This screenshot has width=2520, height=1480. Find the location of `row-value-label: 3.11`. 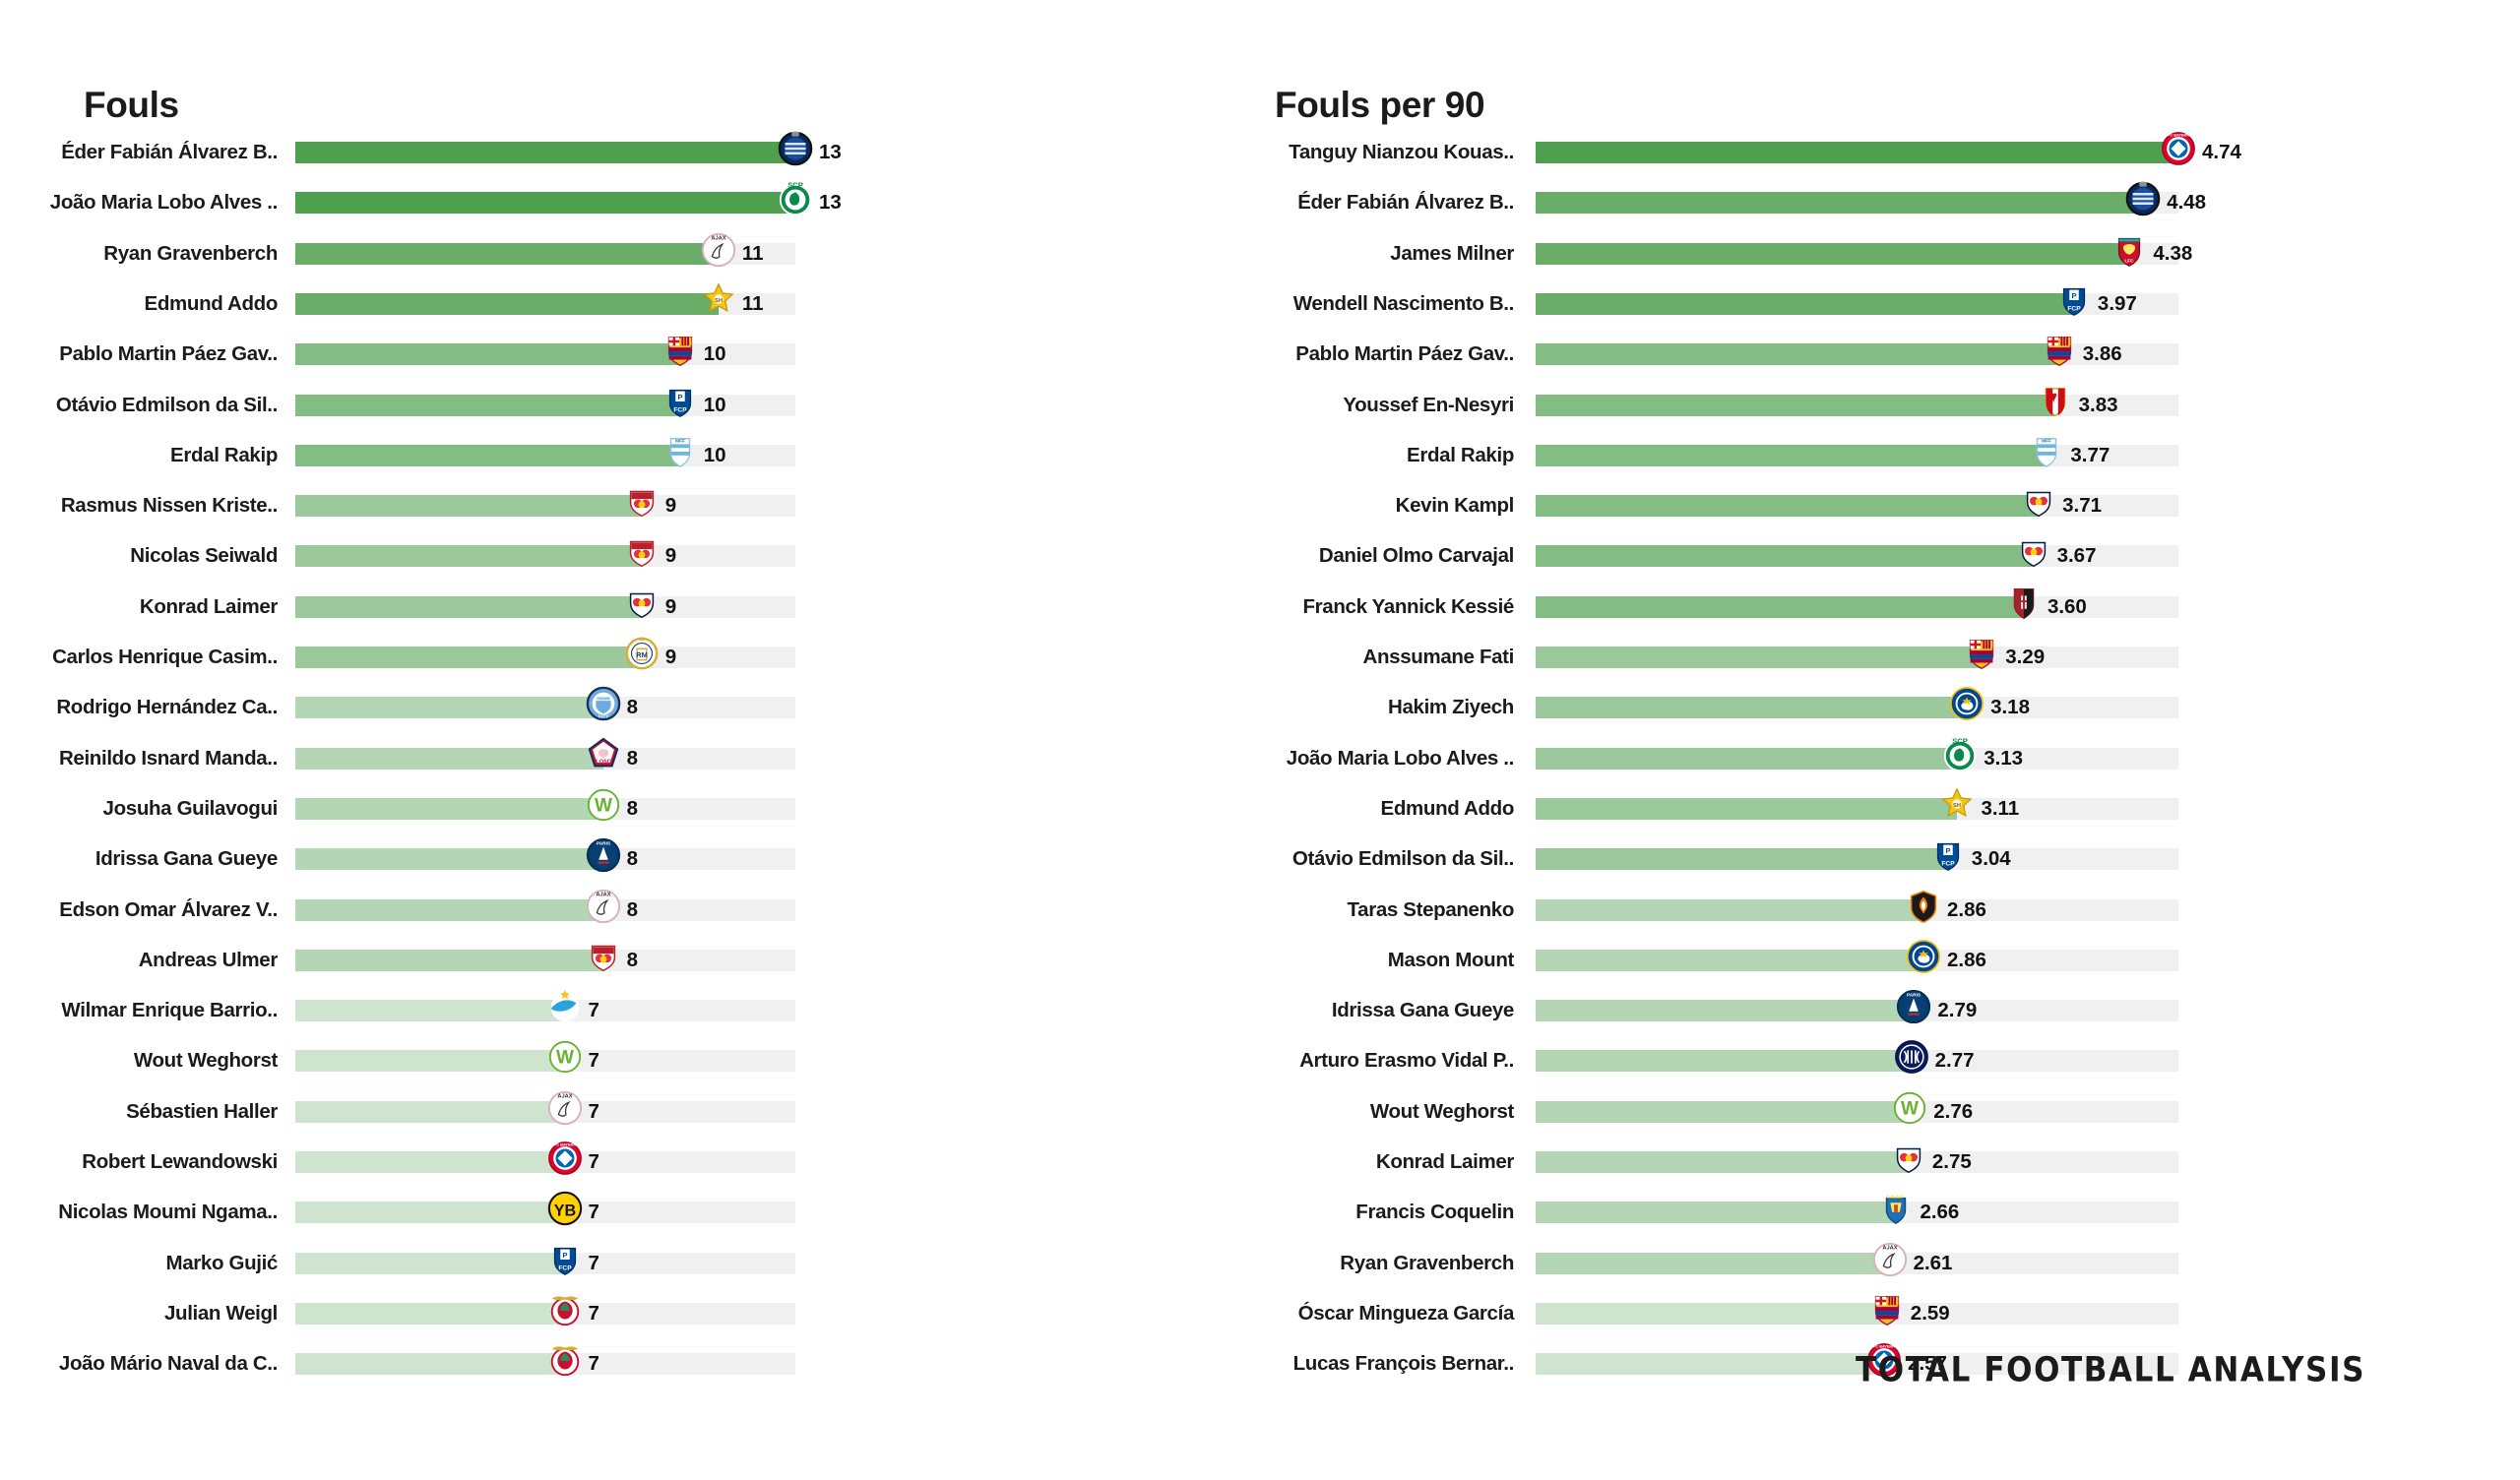

row-value-label: 3.11 is located at coordinates (2000, 808).